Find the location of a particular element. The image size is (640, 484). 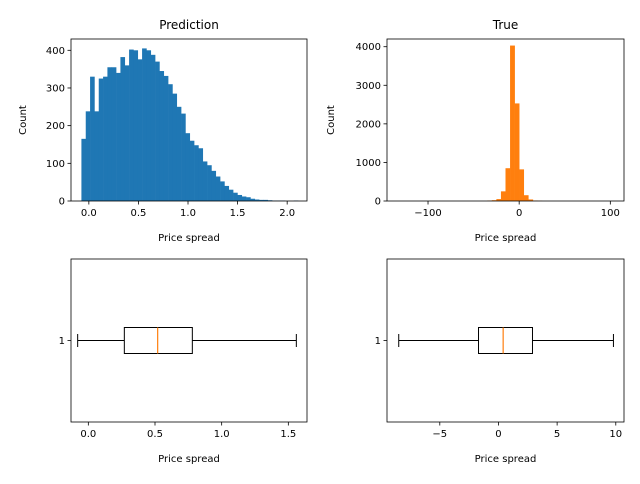

y-tick-label: 3000 is located at coordinates (368, 86).